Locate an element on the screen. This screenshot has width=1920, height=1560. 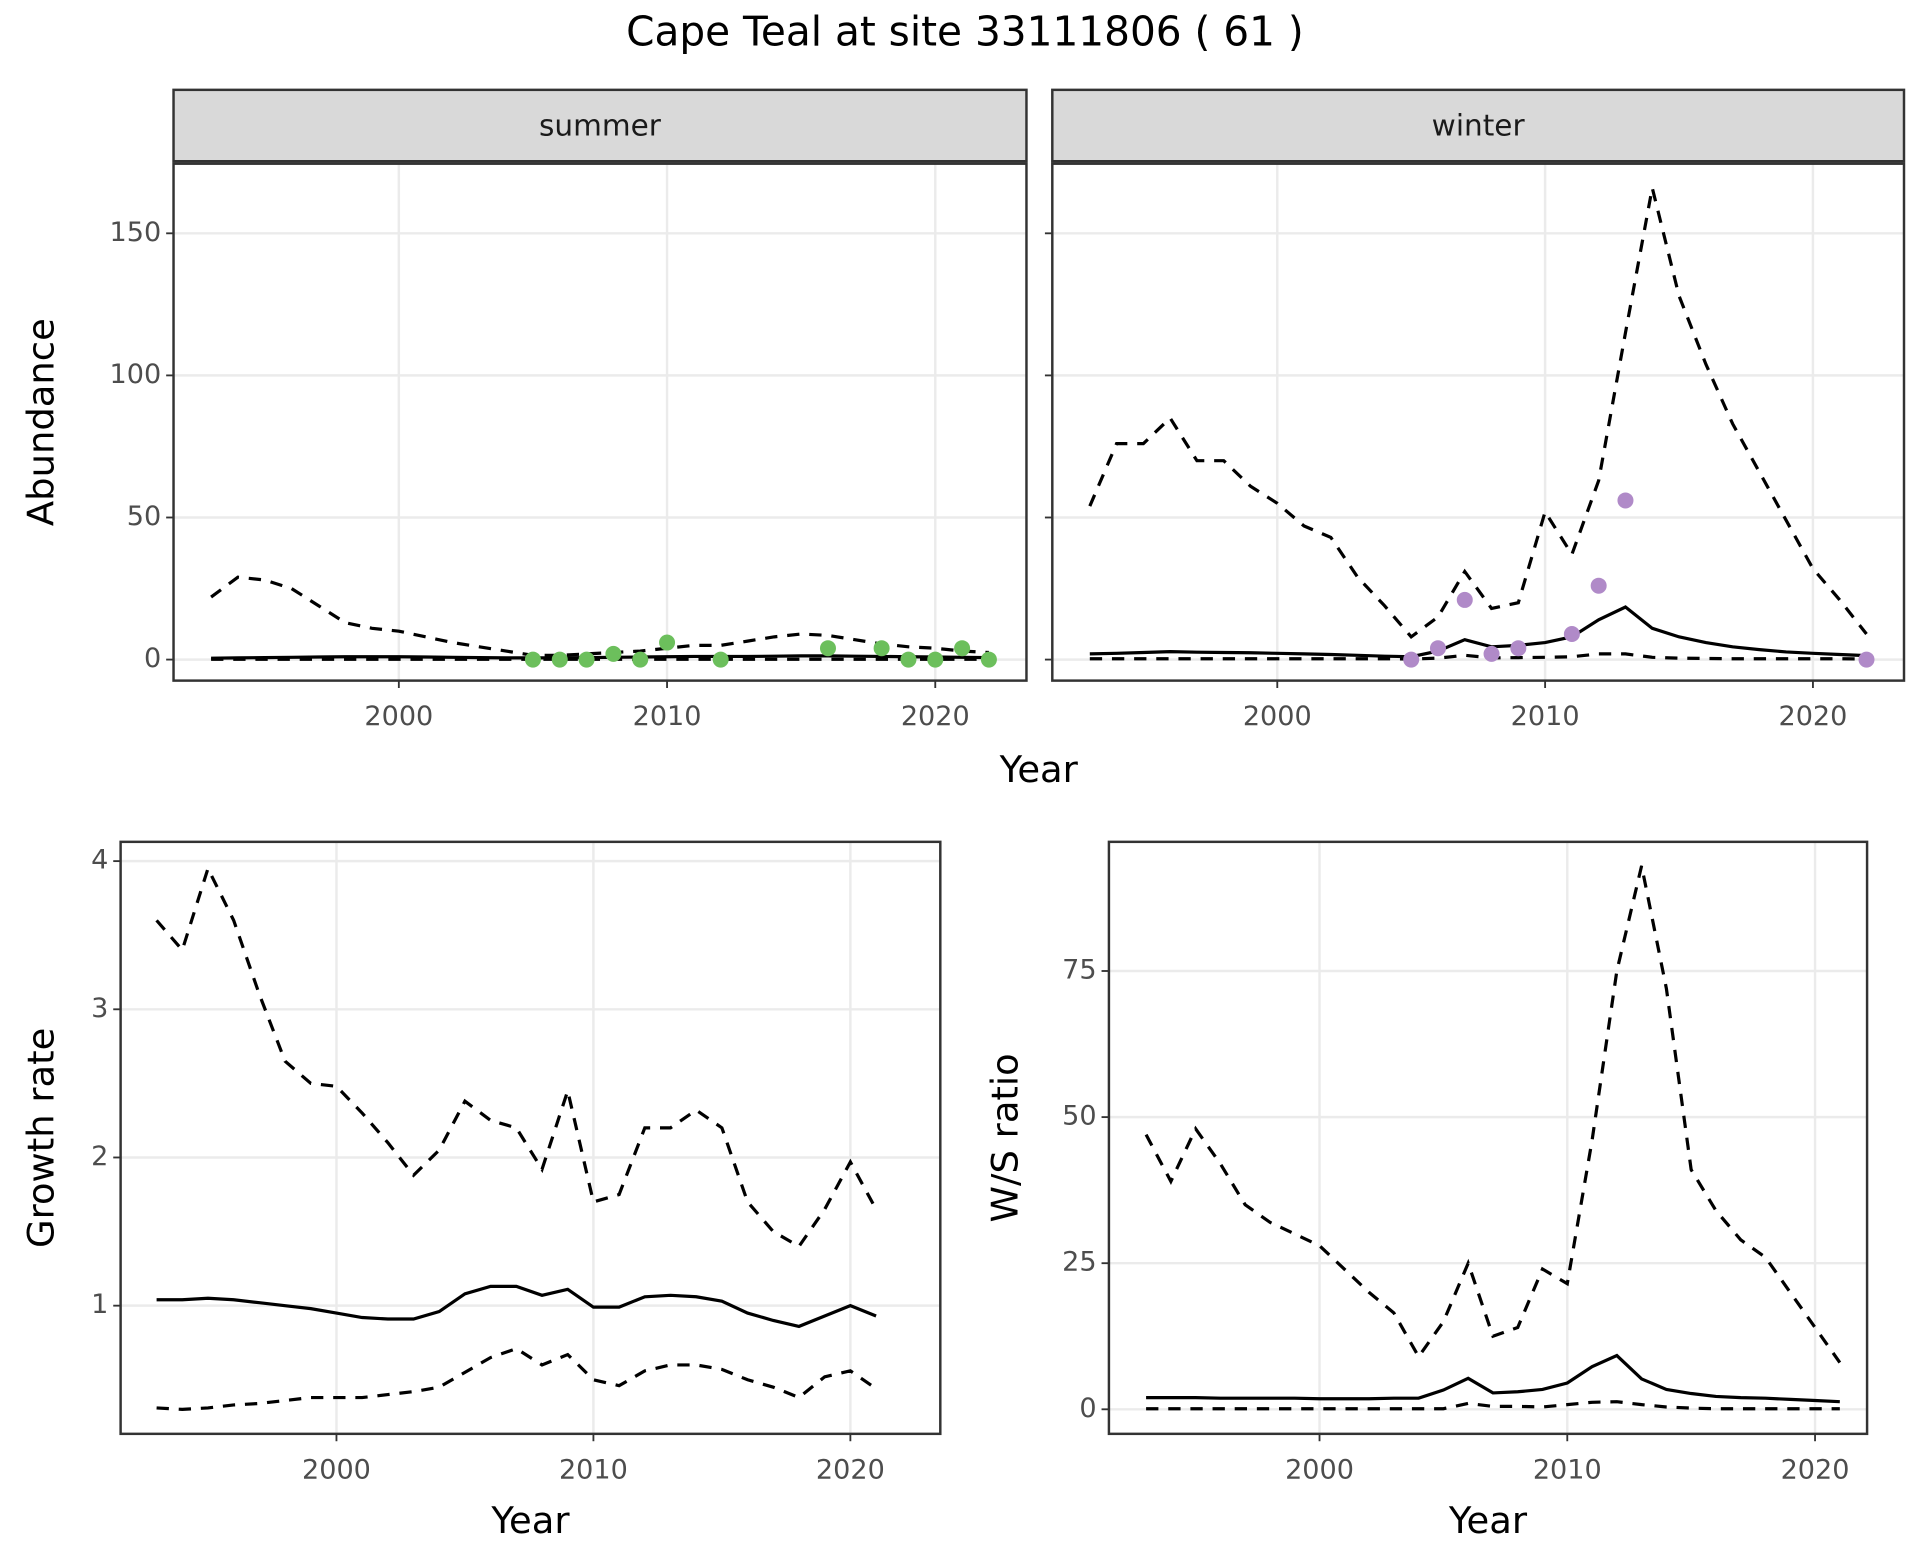
y-axis-title: Abundance is located at coordinates (41, 422).